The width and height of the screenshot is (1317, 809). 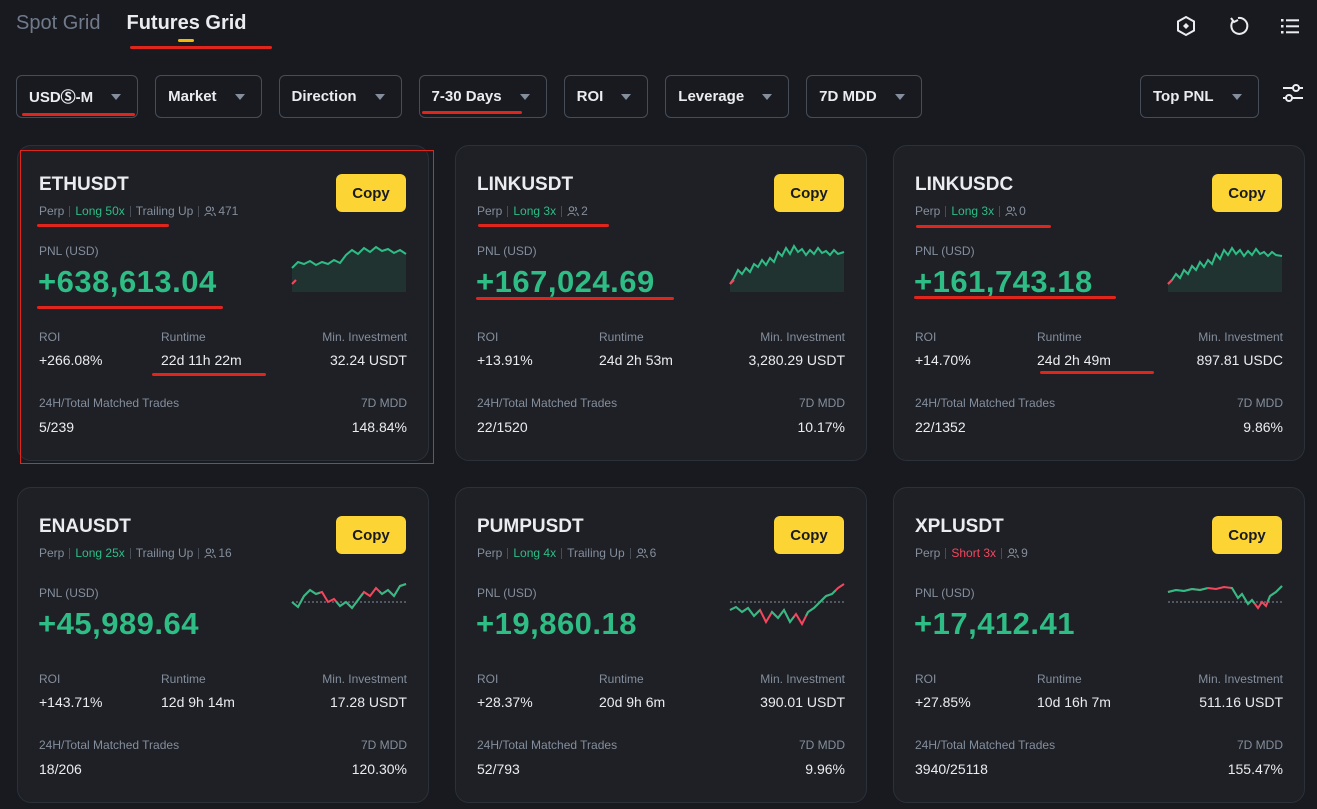 What do you see at coordinates (60, 769) in the screenshot?
I see `matched-trades-value: 18/206` at bounding box center [60, 769].